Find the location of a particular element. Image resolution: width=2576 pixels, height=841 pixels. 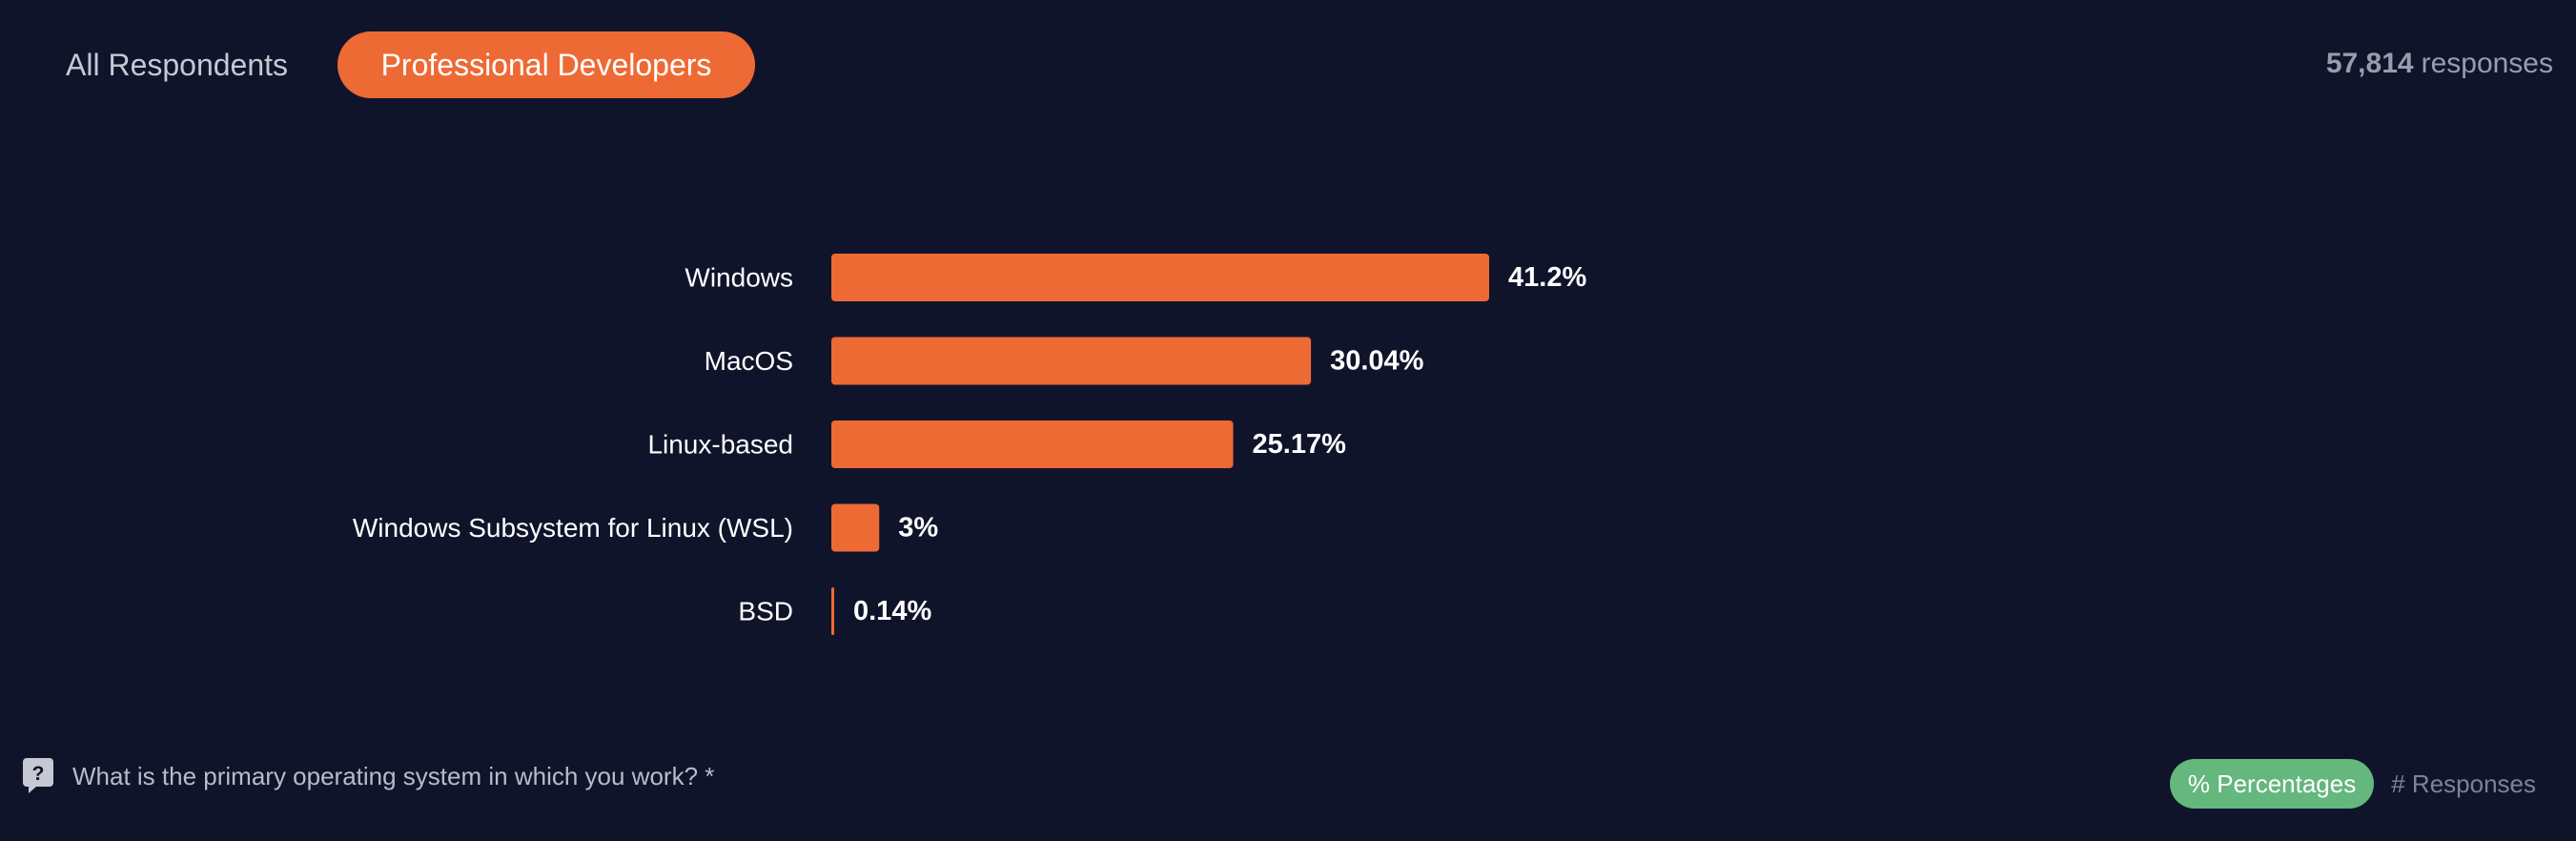

category-label: Windows Subsystem for Linux (WSL) is located at coordinates (573, 528).